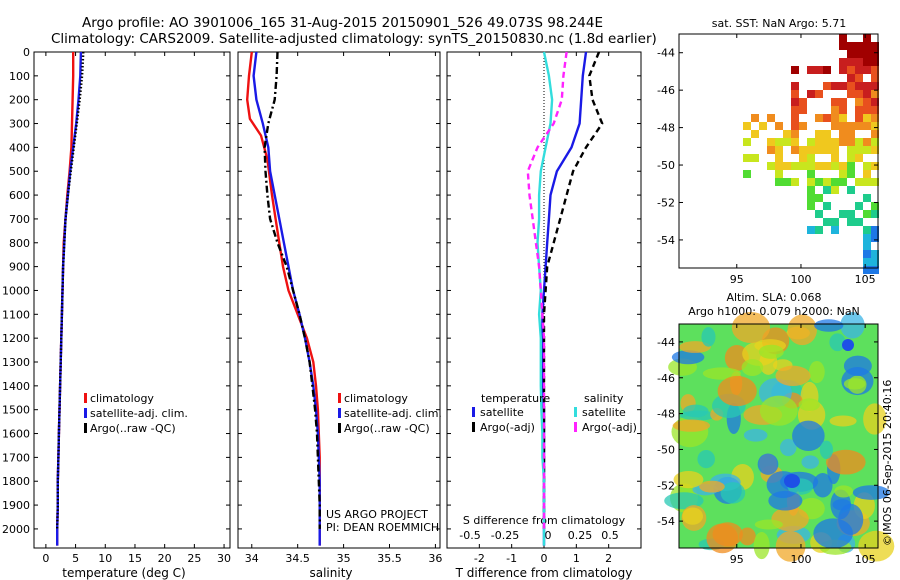  What do you see at coordinates (666, 128) in the screenshot?
I see `y-tick-label: -48` at bounding box center [666, 128].